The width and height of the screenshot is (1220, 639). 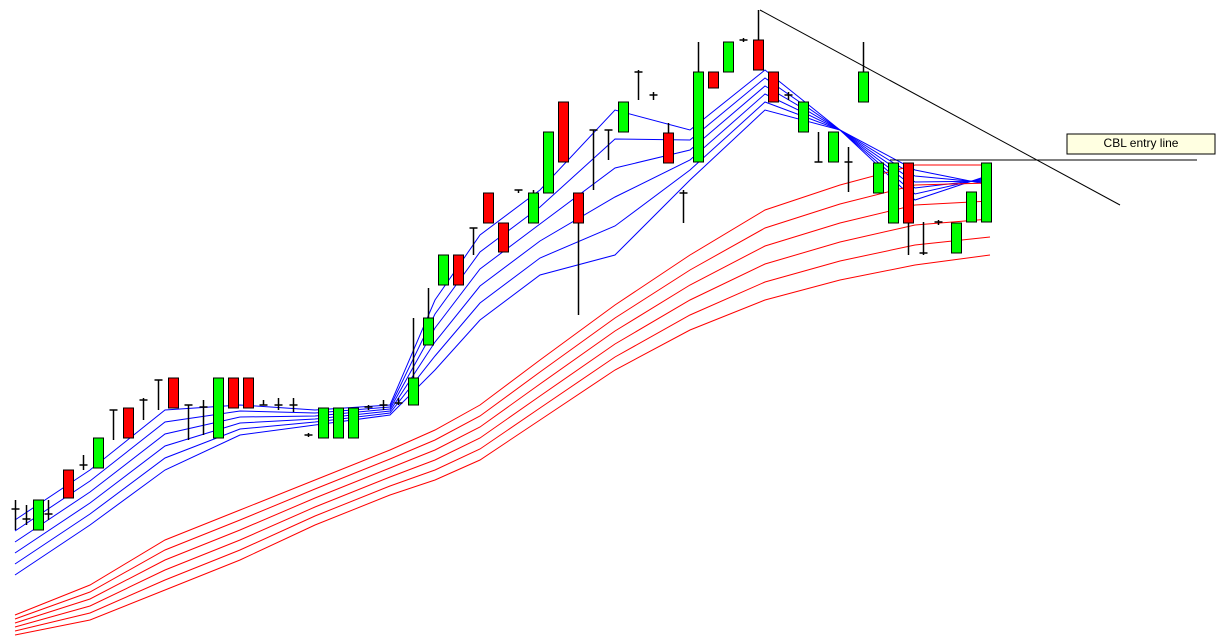 What do you see at coordinates (940, 107) in the screenshot?
I see `trend-line` at bounding box center [940, 107].